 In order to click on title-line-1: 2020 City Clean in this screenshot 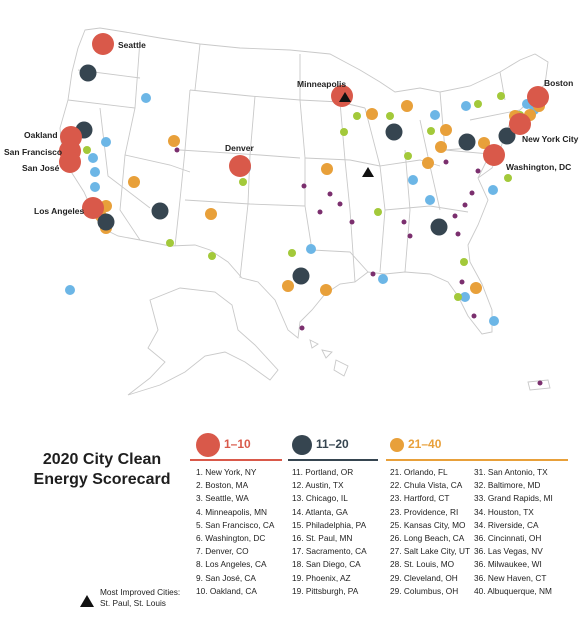, I will do `click(102, 459)`.